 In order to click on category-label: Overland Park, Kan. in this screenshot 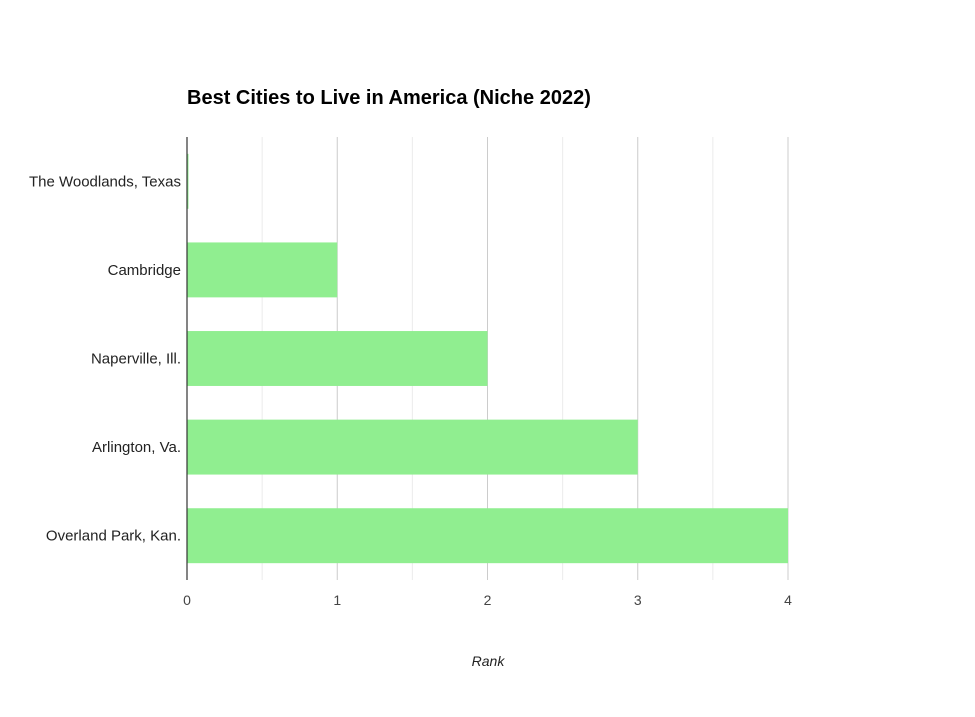, I will do `click(113, 536)`.